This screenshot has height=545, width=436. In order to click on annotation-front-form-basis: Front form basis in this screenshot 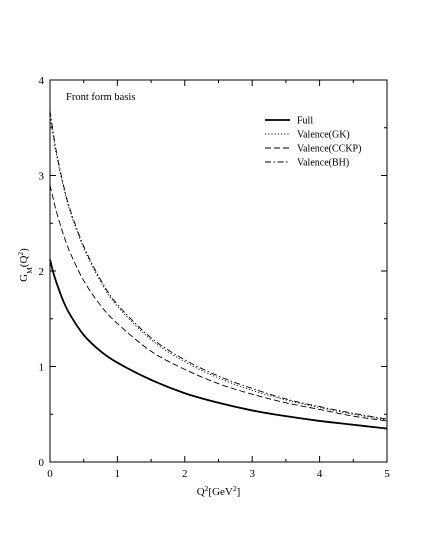, I will do `click(100, 97)`.